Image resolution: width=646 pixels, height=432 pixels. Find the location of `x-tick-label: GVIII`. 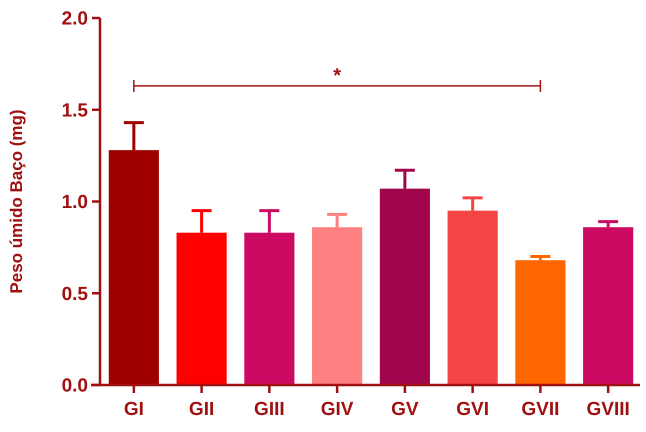

x-tick-label: GVIII is located at coordinates (608, 409).